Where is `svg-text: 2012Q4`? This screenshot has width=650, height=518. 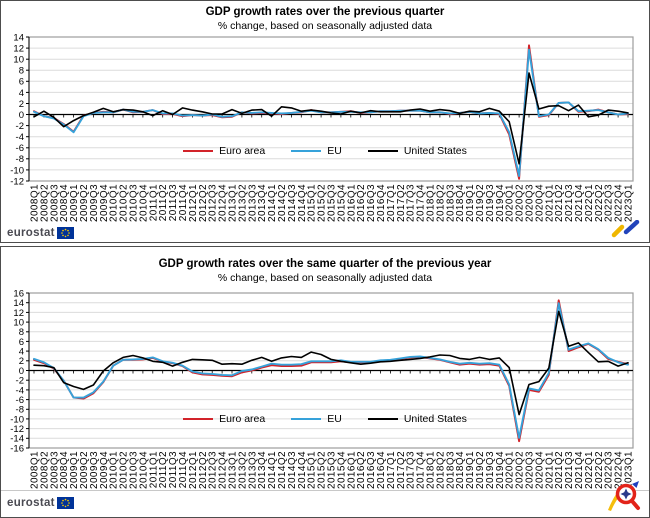 svg-text: 2012Q4 is located at coordinates (223, 470).